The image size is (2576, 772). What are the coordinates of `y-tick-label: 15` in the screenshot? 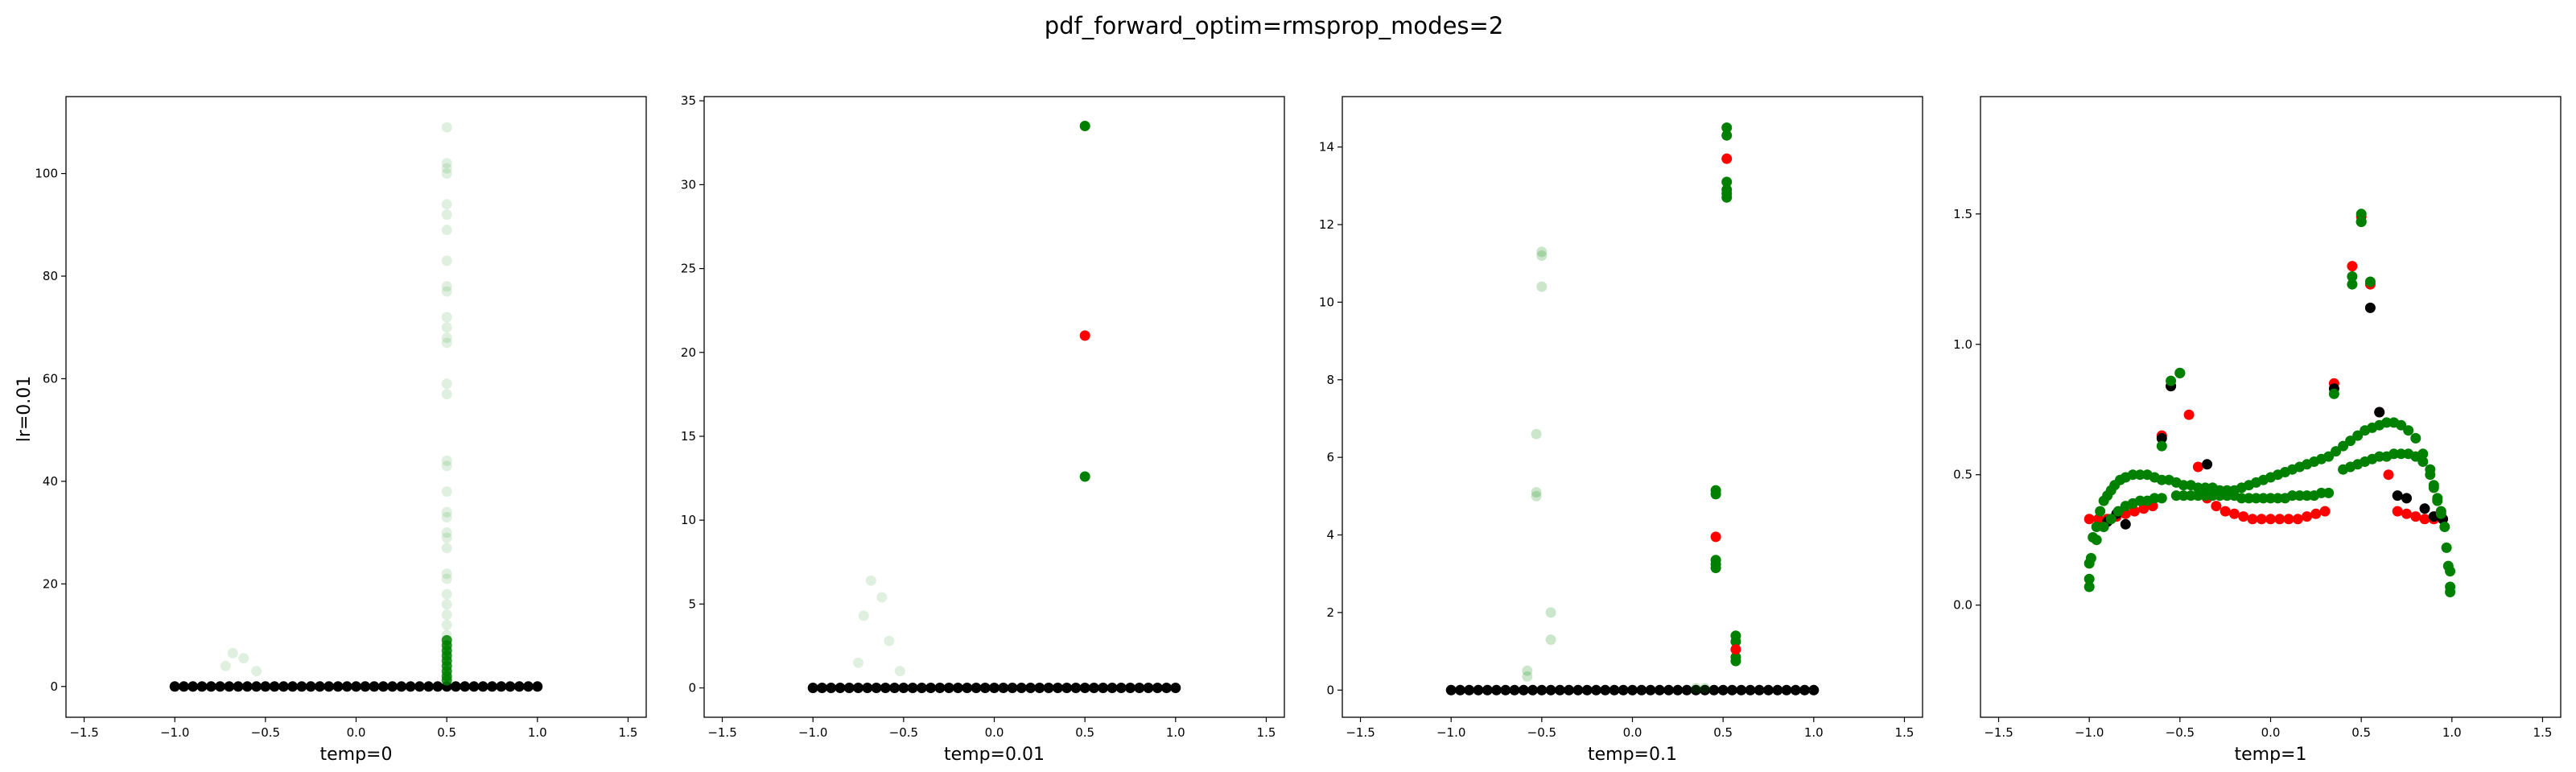 It's located at (688, 436).